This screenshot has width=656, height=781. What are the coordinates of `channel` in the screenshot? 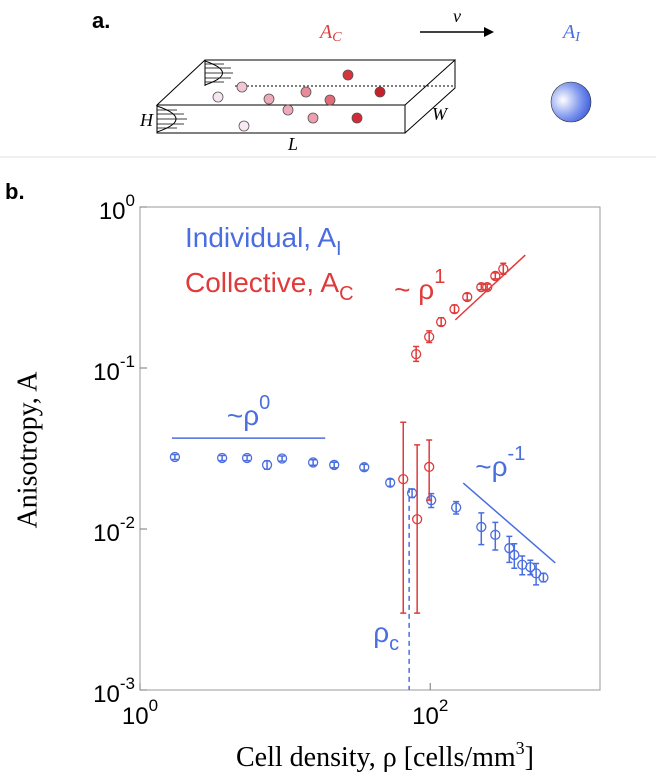 It's located at (306, 96).